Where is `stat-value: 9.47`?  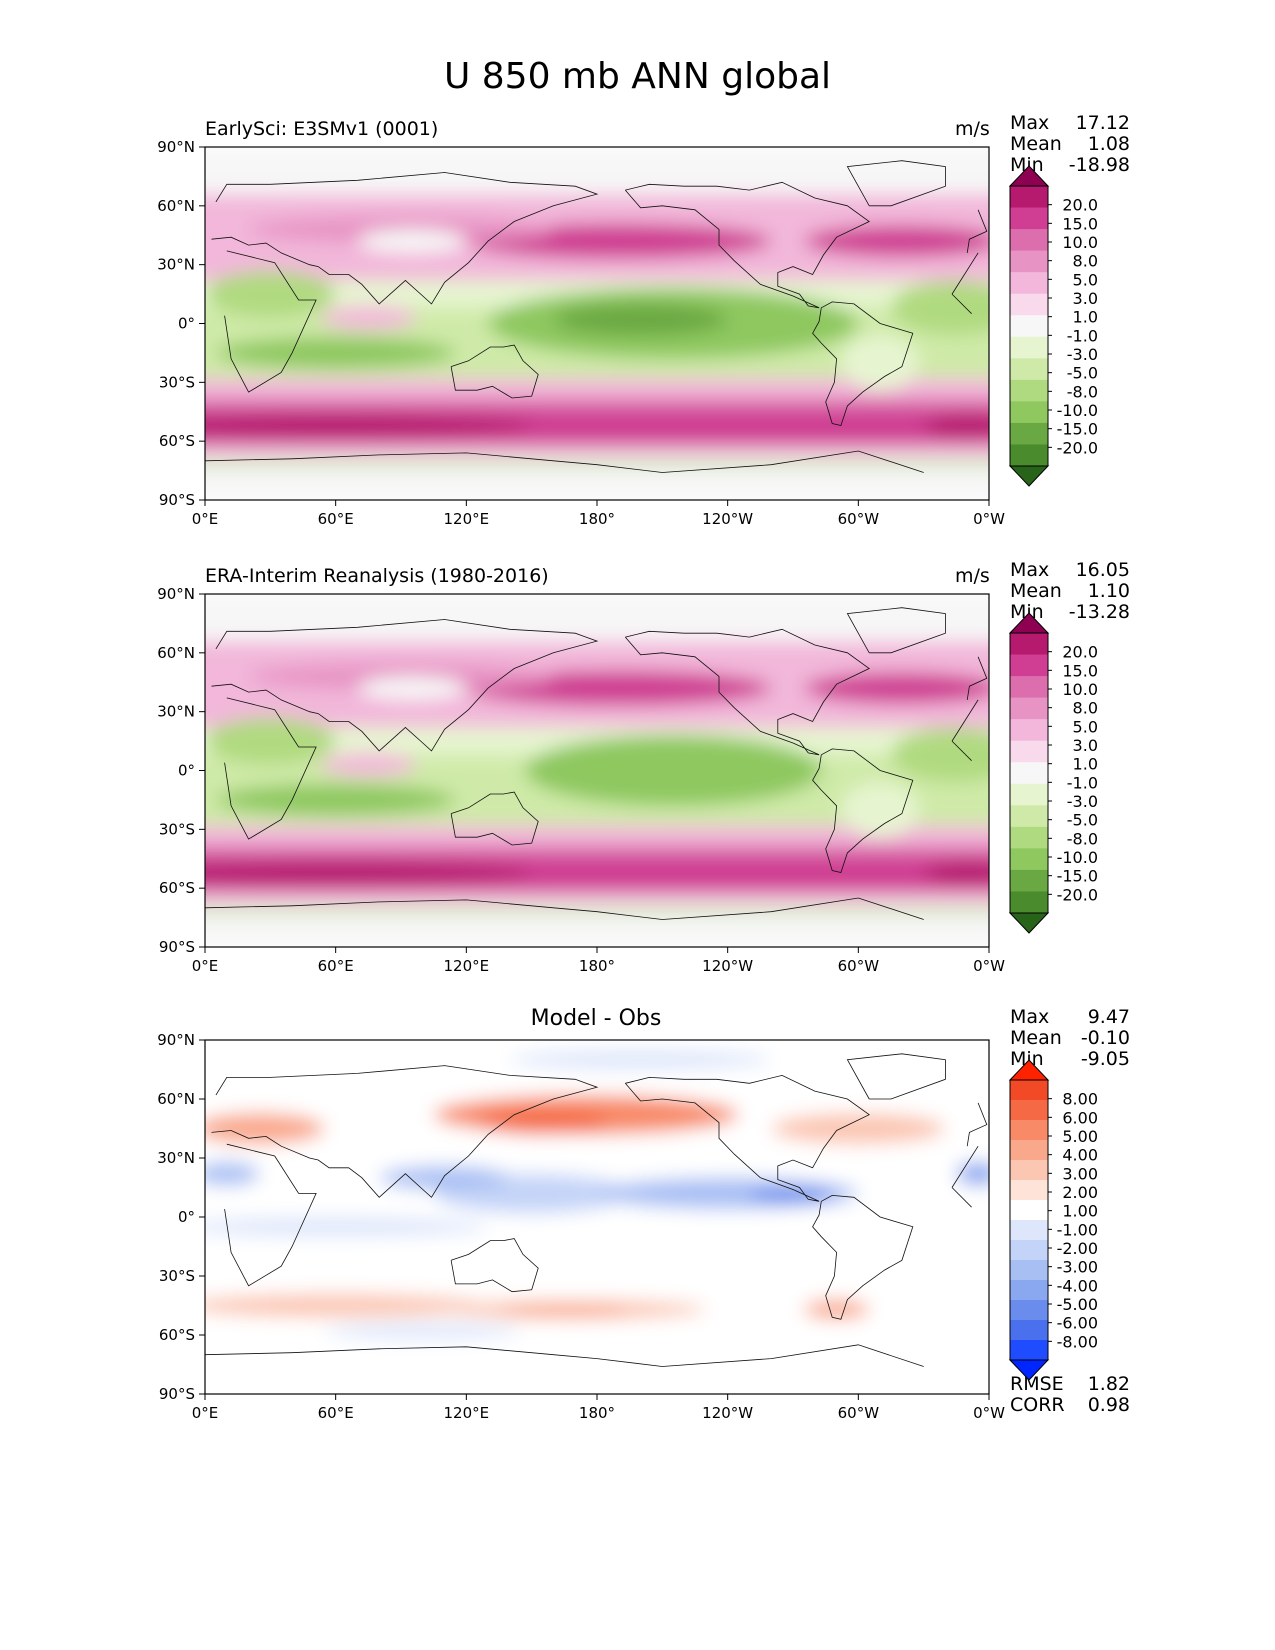 stat-value: 9.47 is located at coordinates (1108, 1017).